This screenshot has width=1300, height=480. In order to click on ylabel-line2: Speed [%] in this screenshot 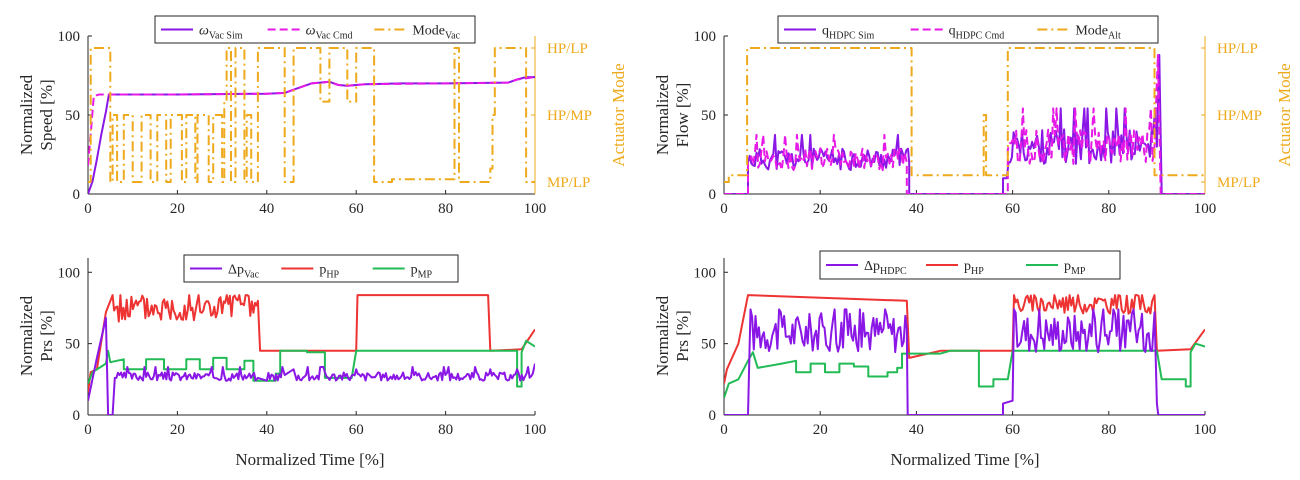, I will do `click(46, 114)`.